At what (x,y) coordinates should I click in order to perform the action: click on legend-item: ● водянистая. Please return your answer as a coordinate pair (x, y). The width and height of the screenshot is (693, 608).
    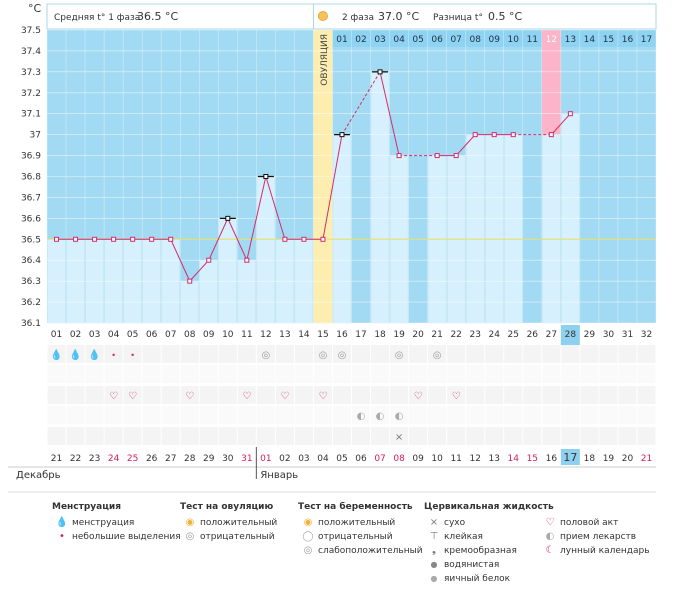
    Looking at the image, I should click on (489, 565).